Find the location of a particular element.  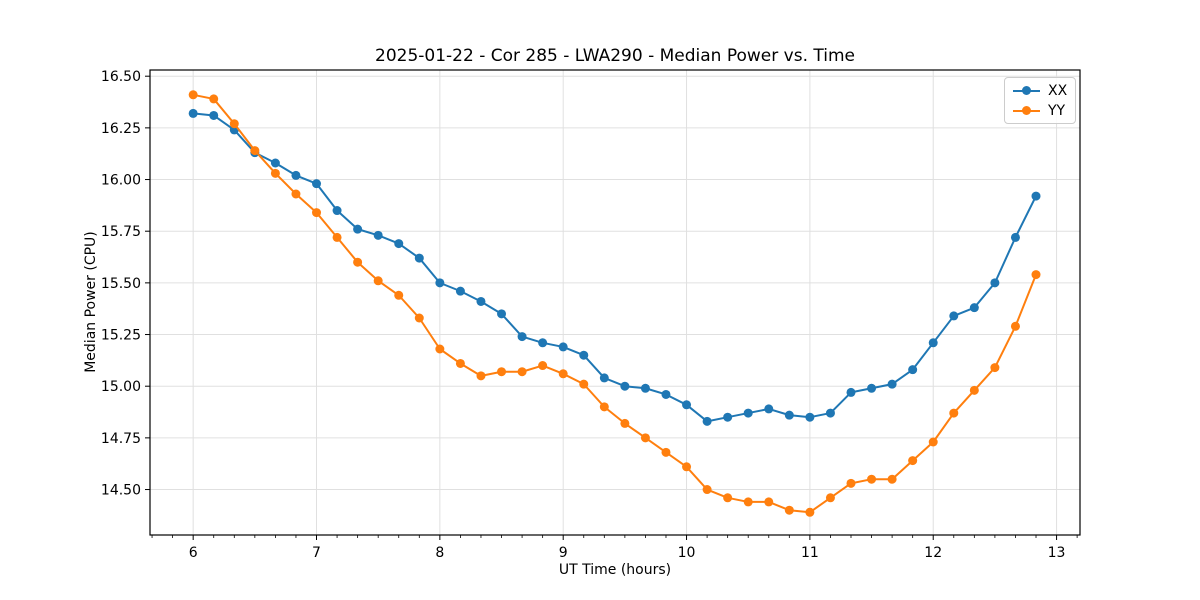

svg-text: 16.25 is located at coordinates (121, 129).